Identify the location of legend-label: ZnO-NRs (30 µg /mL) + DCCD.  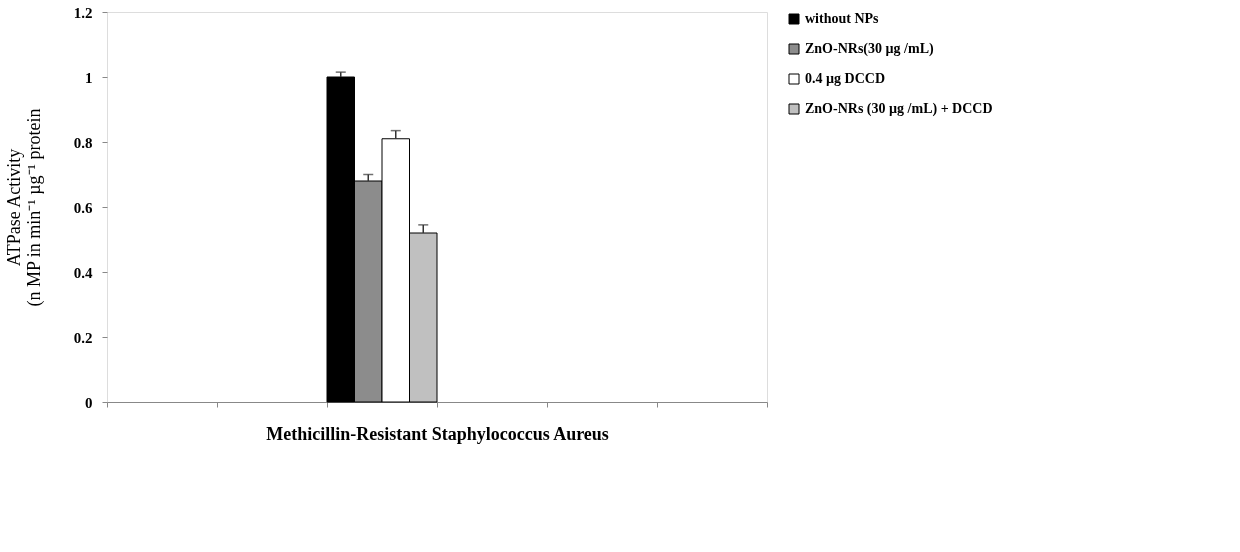
(899, 109).